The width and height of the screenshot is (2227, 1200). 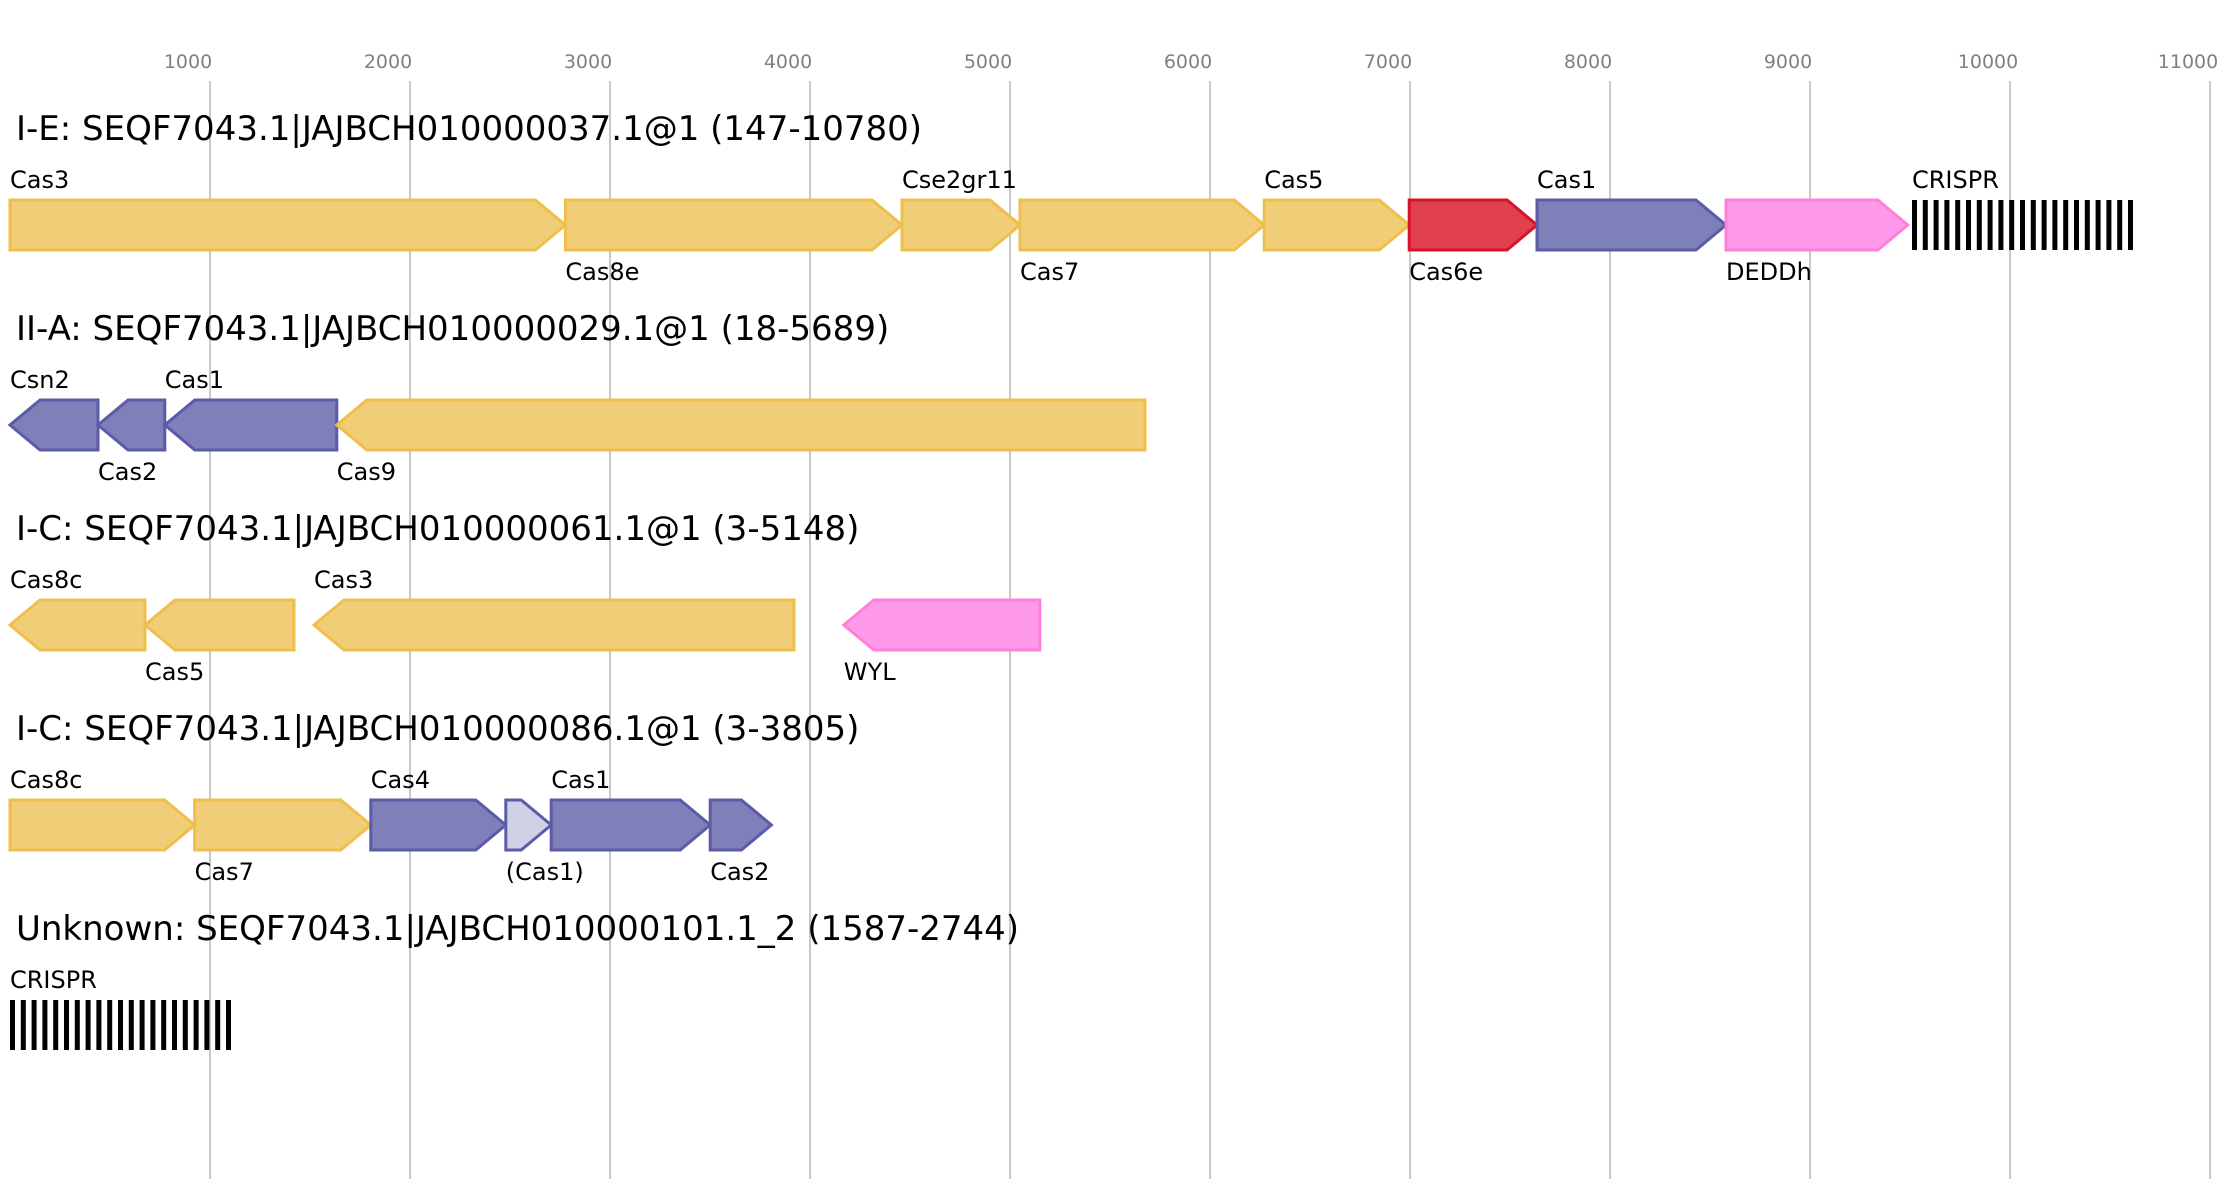 What do you see at coordinates (545, 872) in the screenshot?
I see `gene-label: (Cas1)` at bounding box center [545, 872].